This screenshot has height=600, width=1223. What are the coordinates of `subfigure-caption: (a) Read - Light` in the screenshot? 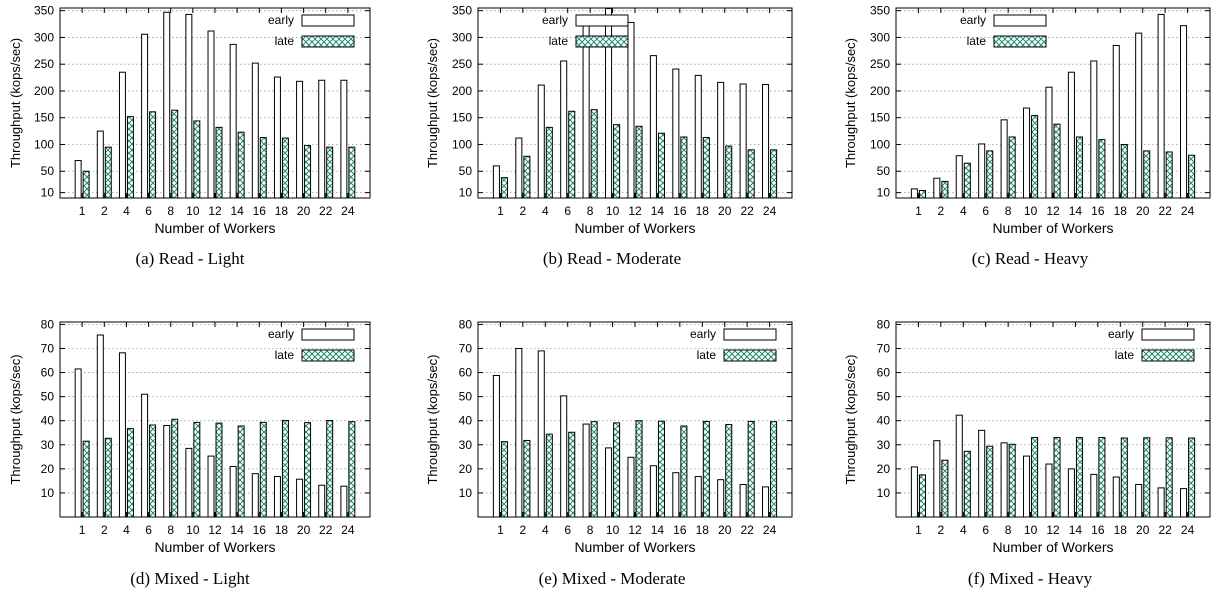 It's located at (189, 258).